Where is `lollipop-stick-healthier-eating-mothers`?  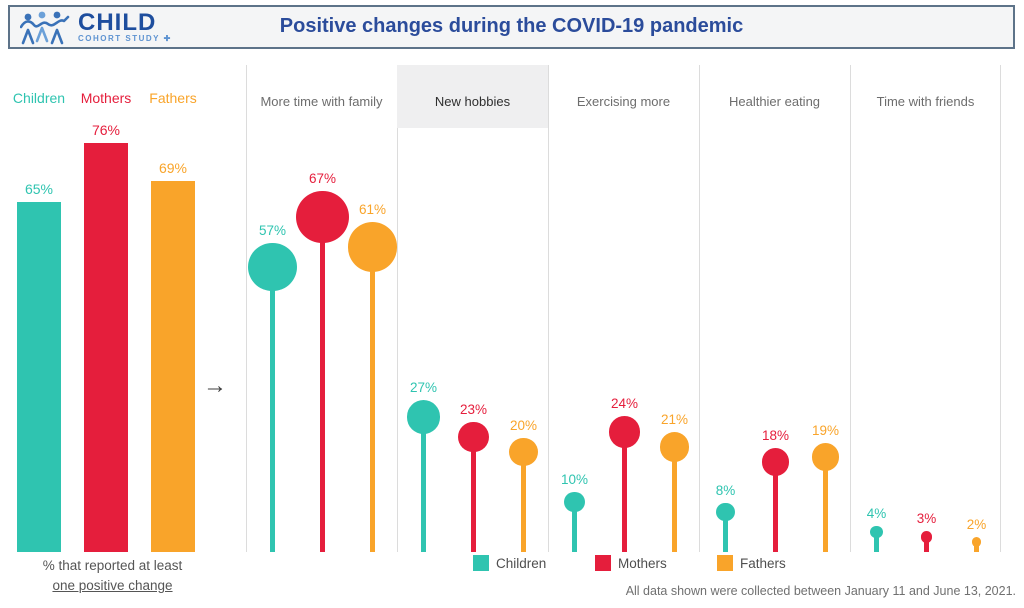 lollipop-stick-healthier-eating-mothers is located at coordinates (775, 507).